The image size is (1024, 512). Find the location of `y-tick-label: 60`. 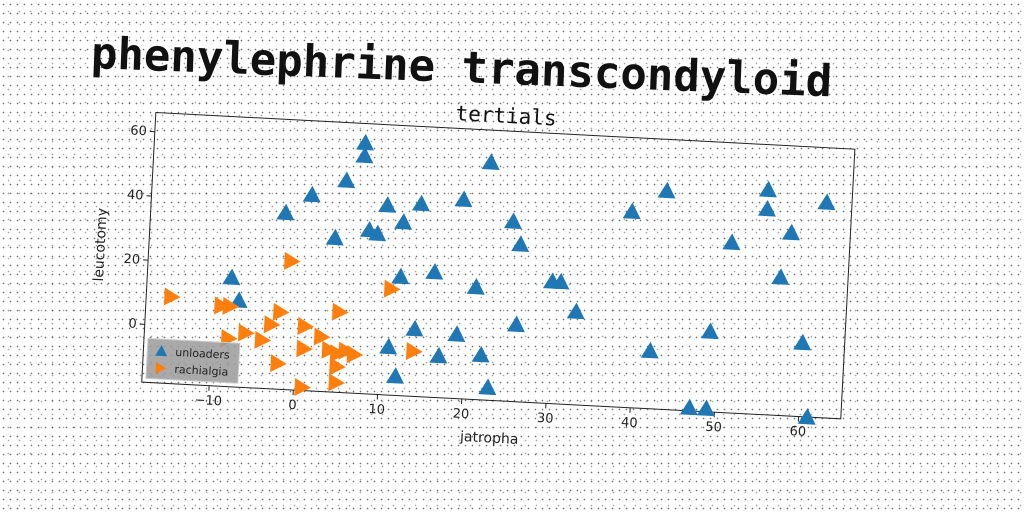

y-tick-label: 60 is located at coordinates (138, 132).